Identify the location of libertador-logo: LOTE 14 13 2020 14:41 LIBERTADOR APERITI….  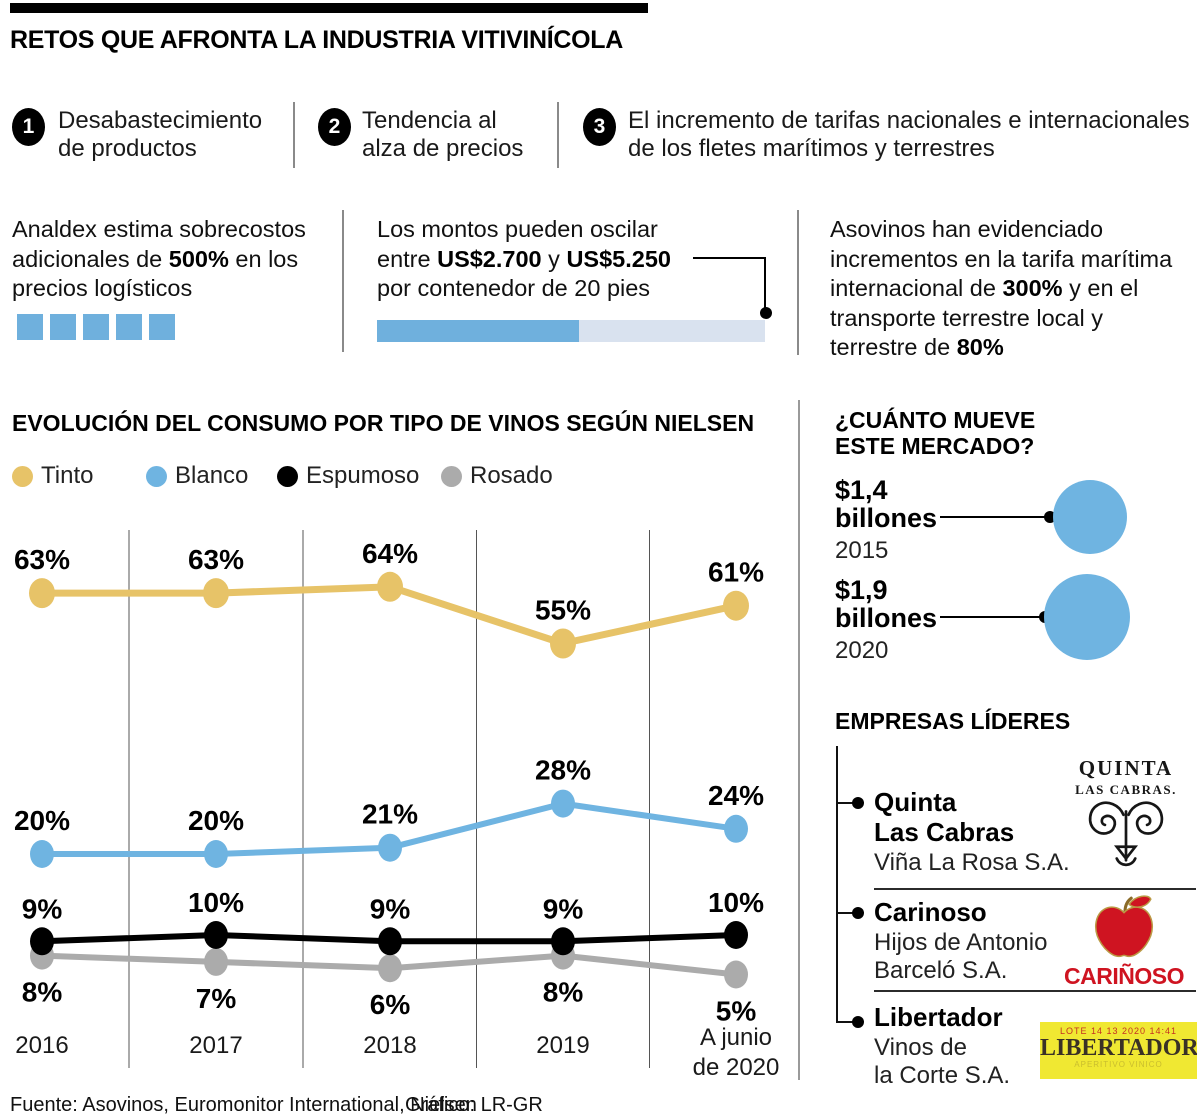
(1118, 1050).